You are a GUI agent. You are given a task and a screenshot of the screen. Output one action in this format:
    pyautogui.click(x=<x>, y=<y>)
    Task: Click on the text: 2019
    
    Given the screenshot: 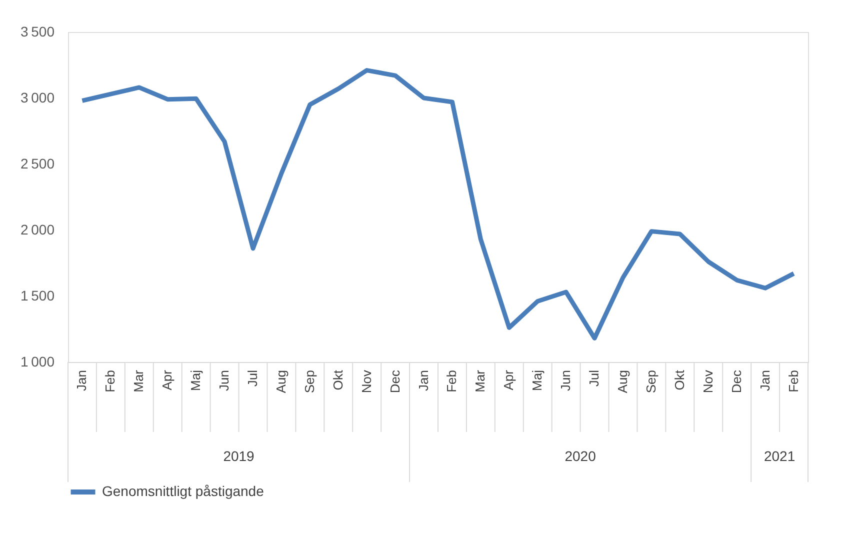 What is the action you would take?
    pyautogui.click(x=239, y=456)
    